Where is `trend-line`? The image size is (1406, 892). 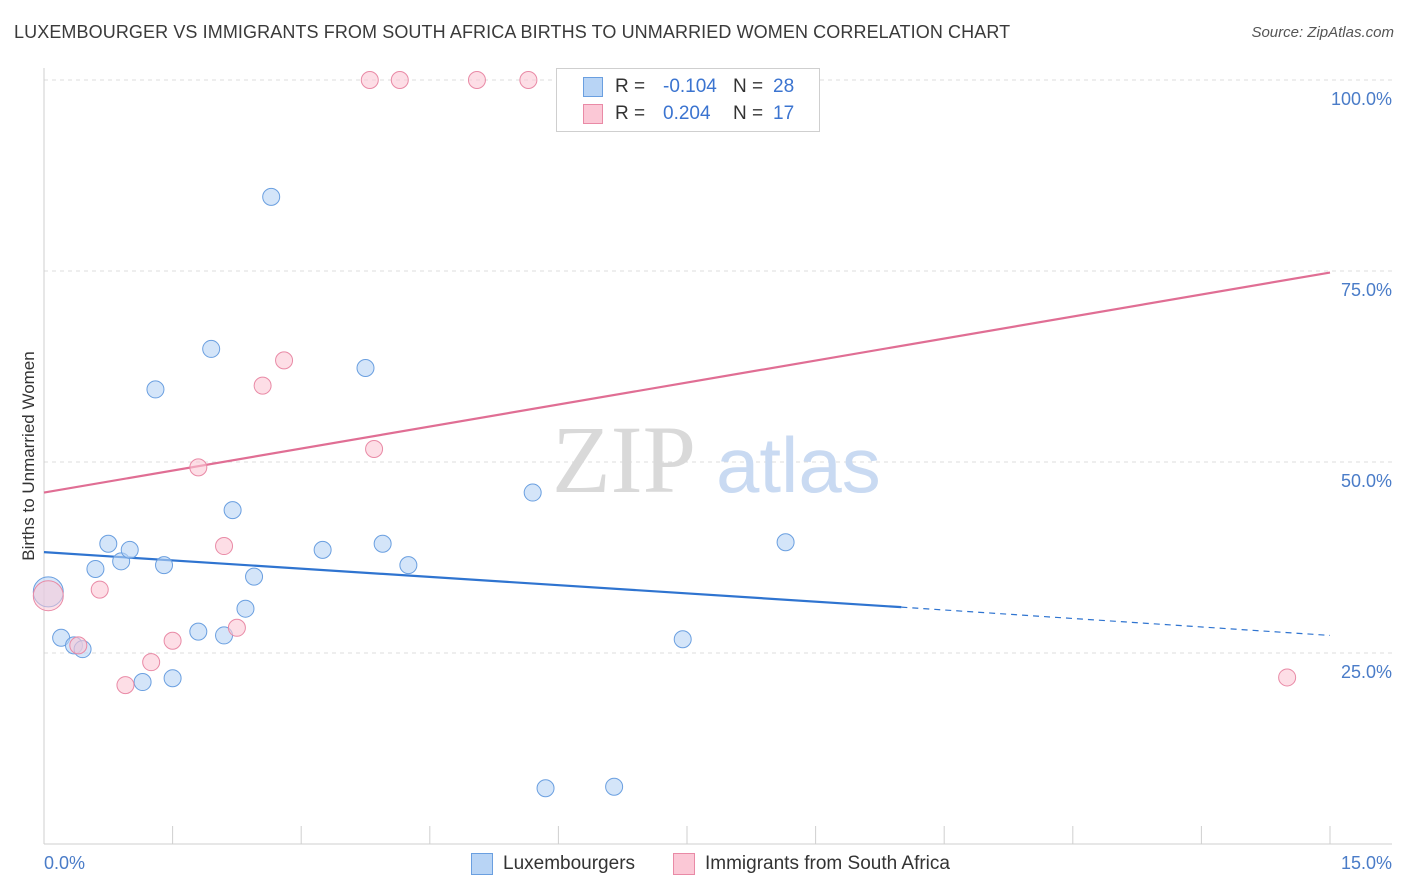 trend-line is located at coordinates (472, 580).